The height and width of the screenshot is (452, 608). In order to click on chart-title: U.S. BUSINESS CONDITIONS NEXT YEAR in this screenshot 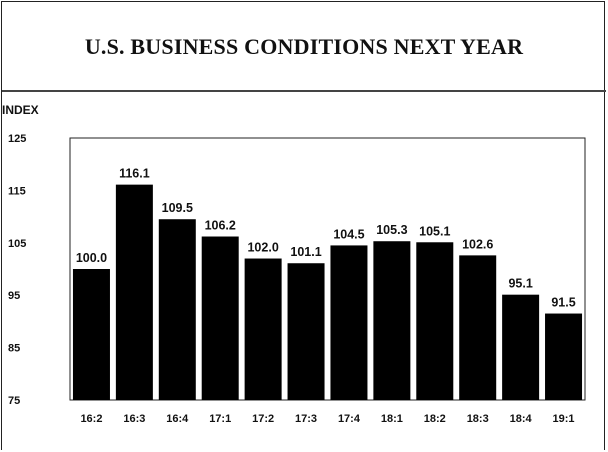, I will do `click(304, 46)`.